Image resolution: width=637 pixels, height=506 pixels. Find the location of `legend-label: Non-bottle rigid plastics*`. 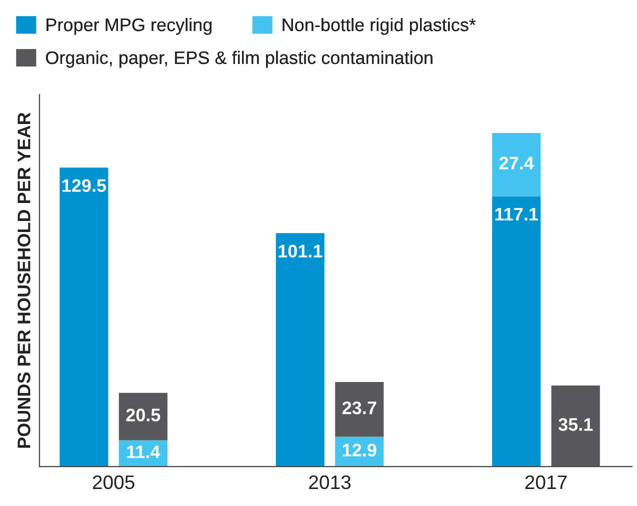

legend-label: Non-bottle rigid plastics* is located at coordinates (379, 26).